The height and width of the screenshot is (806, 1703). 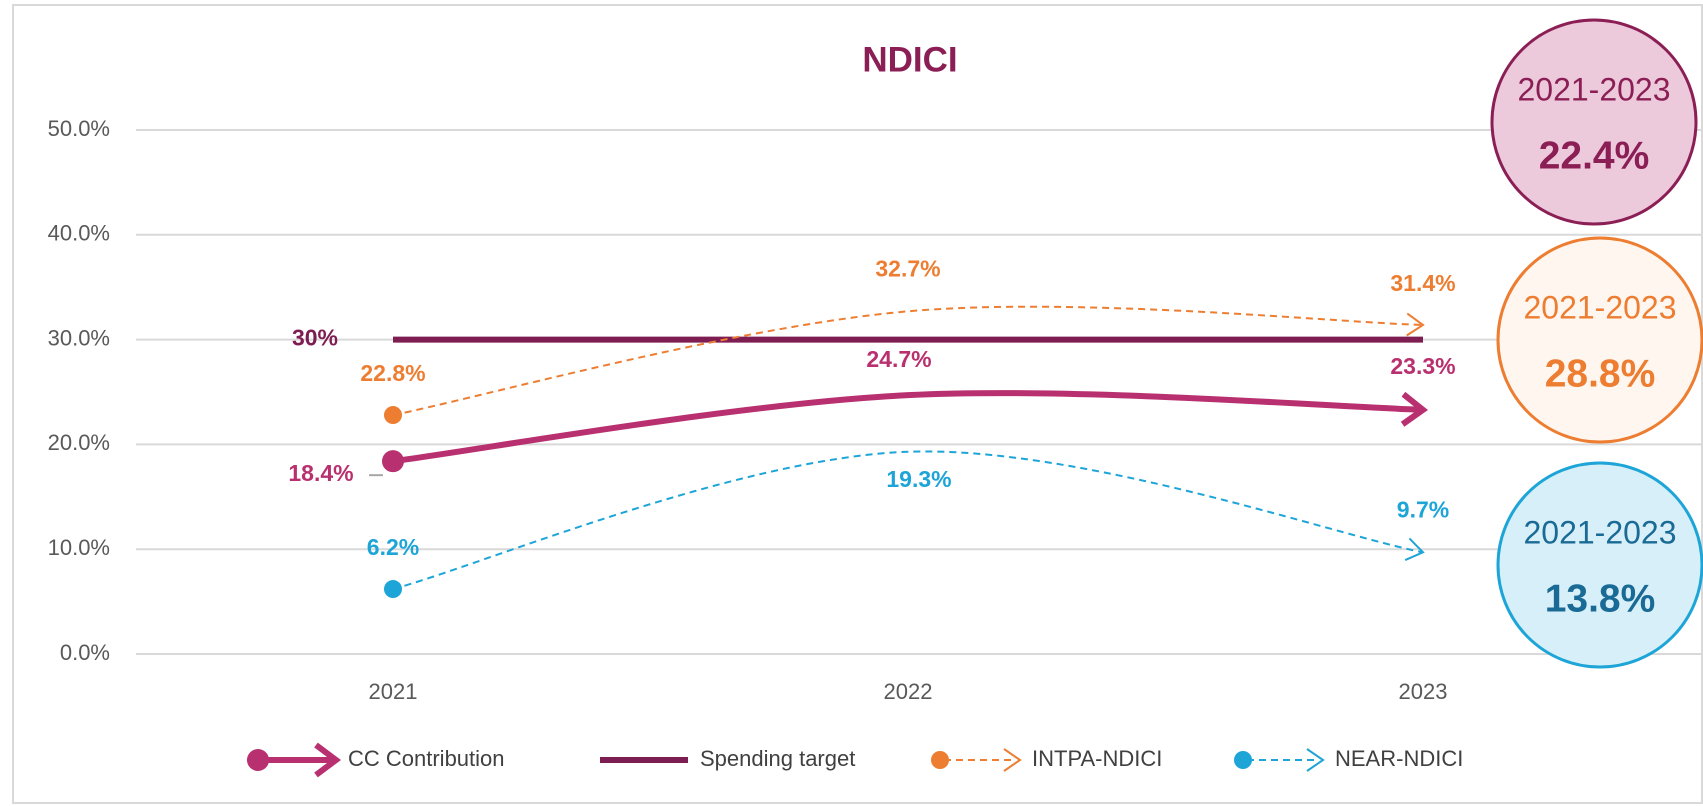 What do you see at coordinates (1399, 758) in the screenshot?
I see `legend-label: NEAR-NDICI` at bounding box center [1399, 758].